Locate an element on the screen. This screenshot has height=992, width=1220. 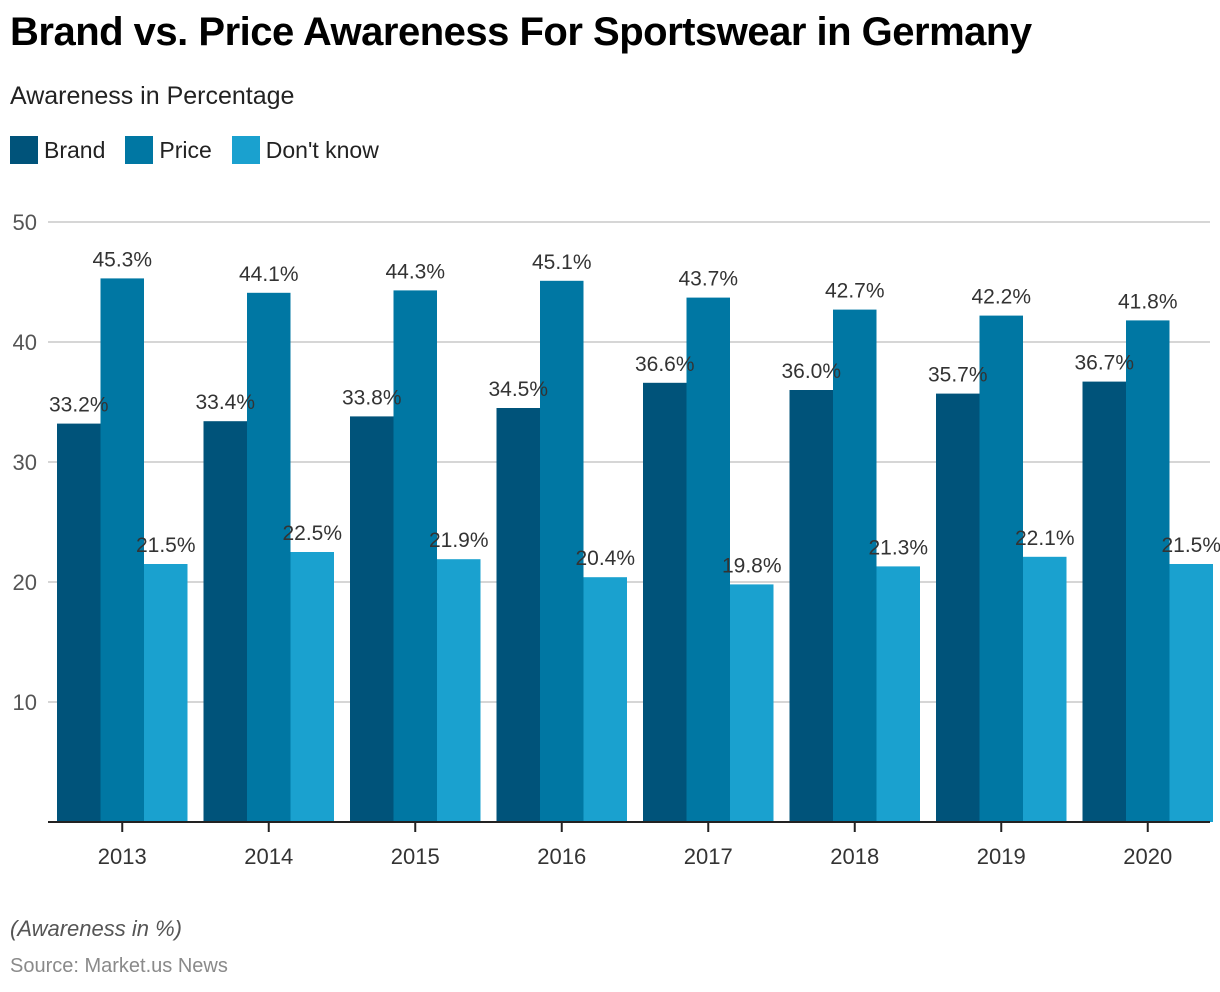
bar-don-t-know-2016 is located at coordinates (605, 699).